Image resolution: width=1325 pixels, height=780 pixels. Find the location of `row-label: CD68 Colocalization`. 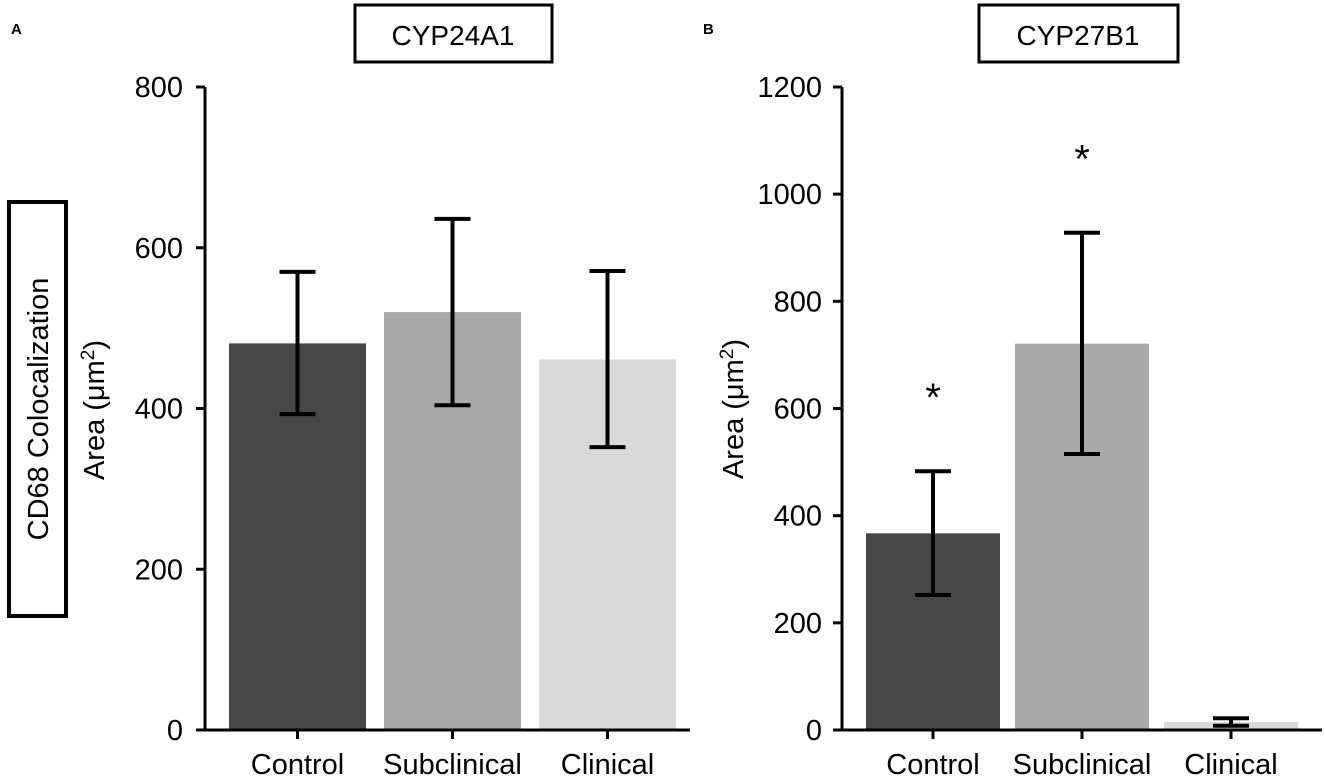

row-label: CD68 Colocalization is located at coordinates (37, 409).